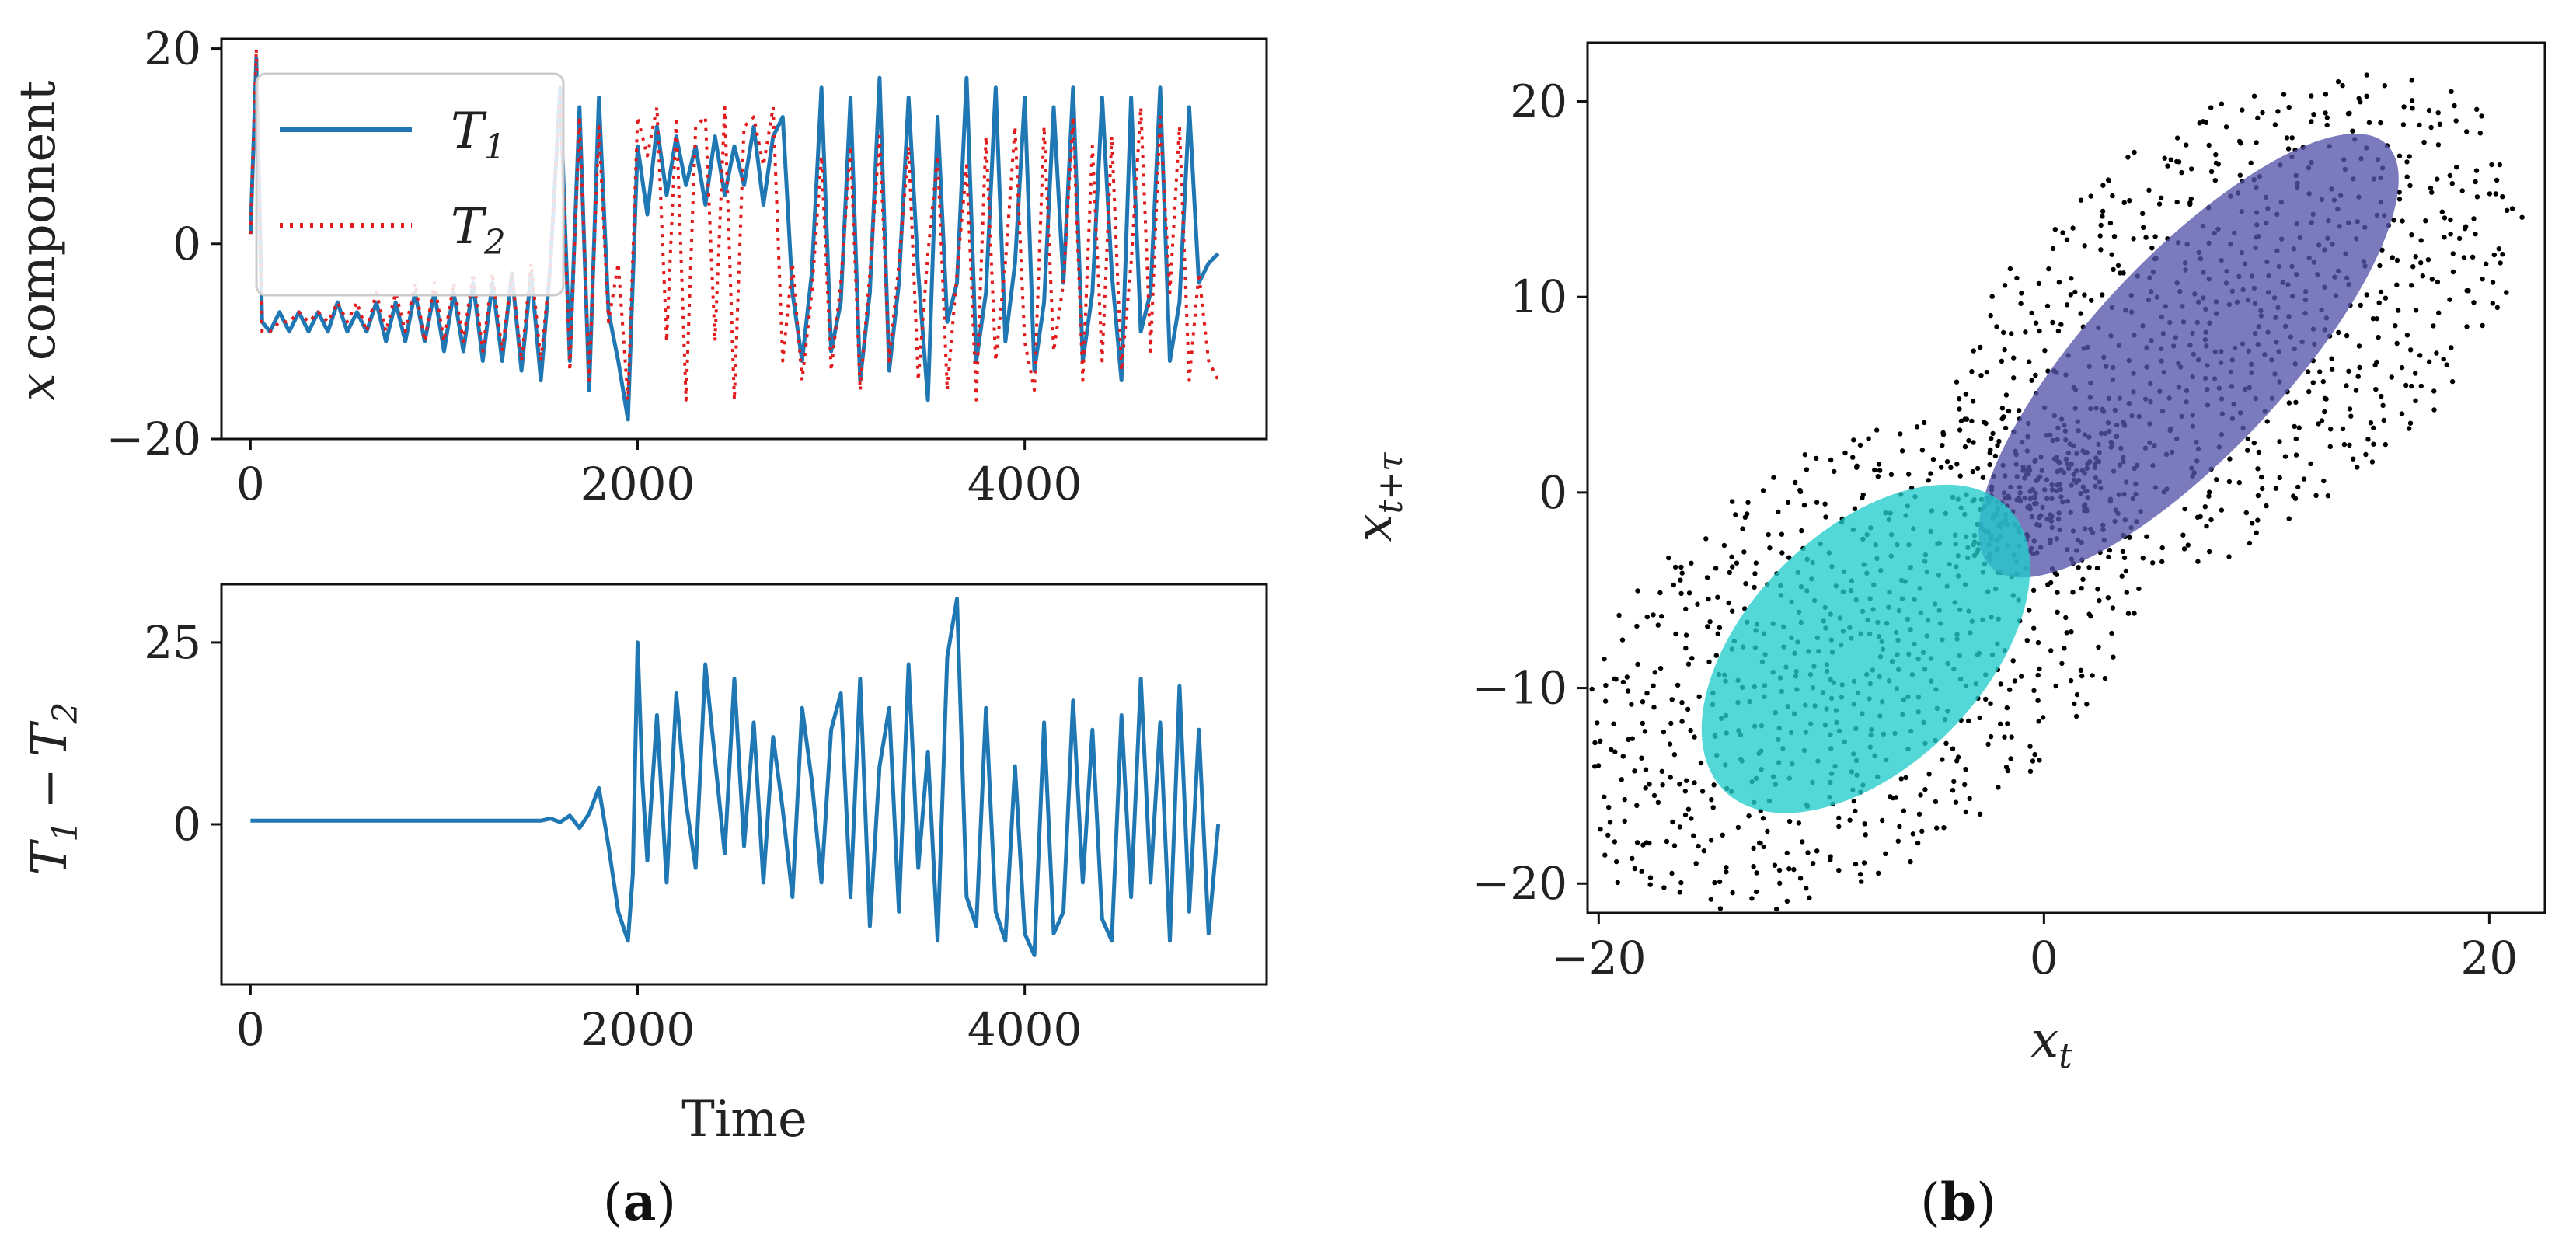 This screenshot has width=2576, height=1247. I want to click on y-tick-label: 10, so click(1538, 296).